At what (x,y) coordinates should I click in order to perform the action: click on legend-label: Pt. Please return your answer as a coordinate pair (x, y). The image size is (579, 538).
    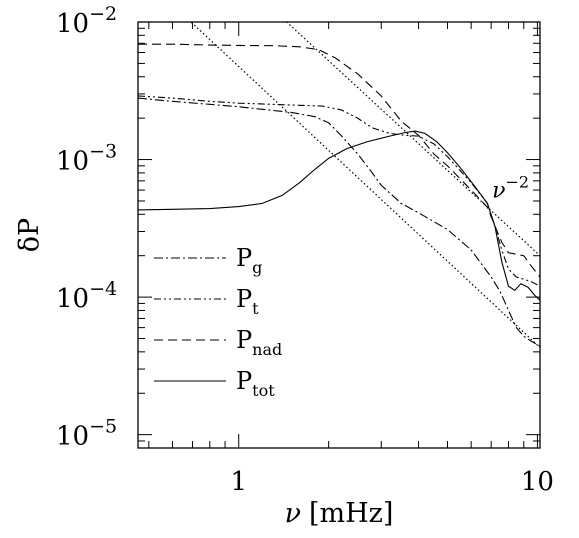
    Looking at the image, I should click on (247, 301).